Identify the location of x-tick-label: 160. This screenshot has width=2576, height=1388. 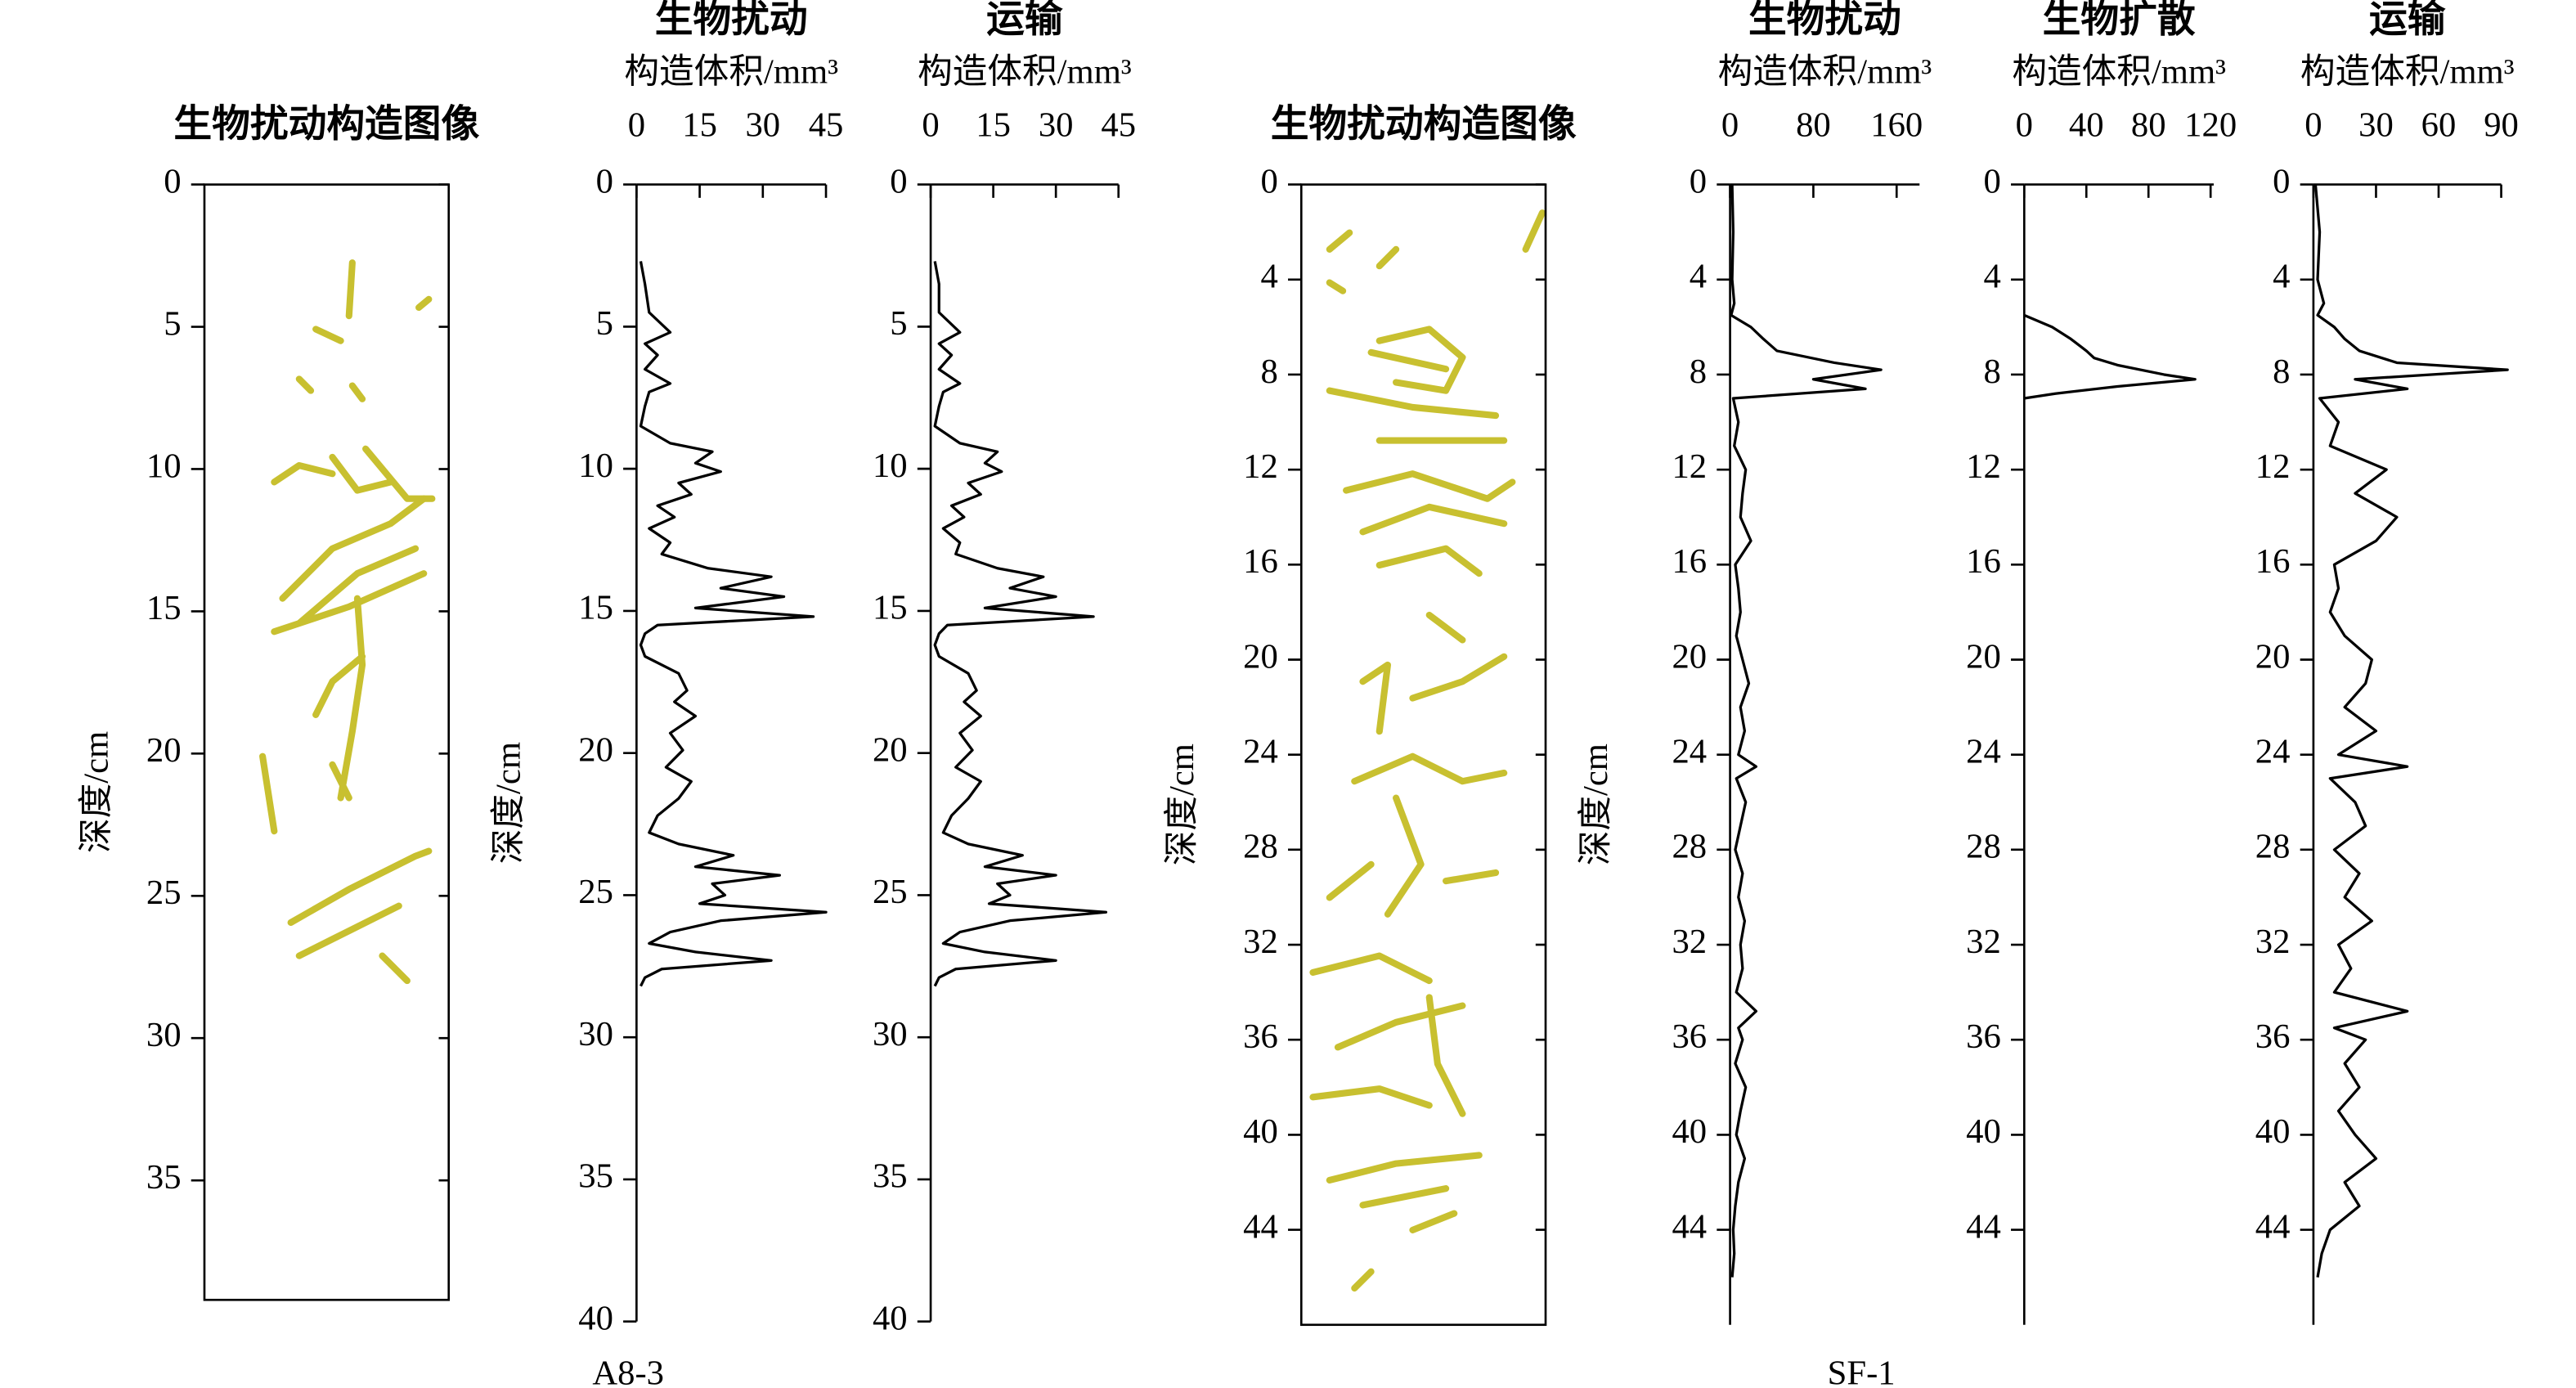
(1897, 125).